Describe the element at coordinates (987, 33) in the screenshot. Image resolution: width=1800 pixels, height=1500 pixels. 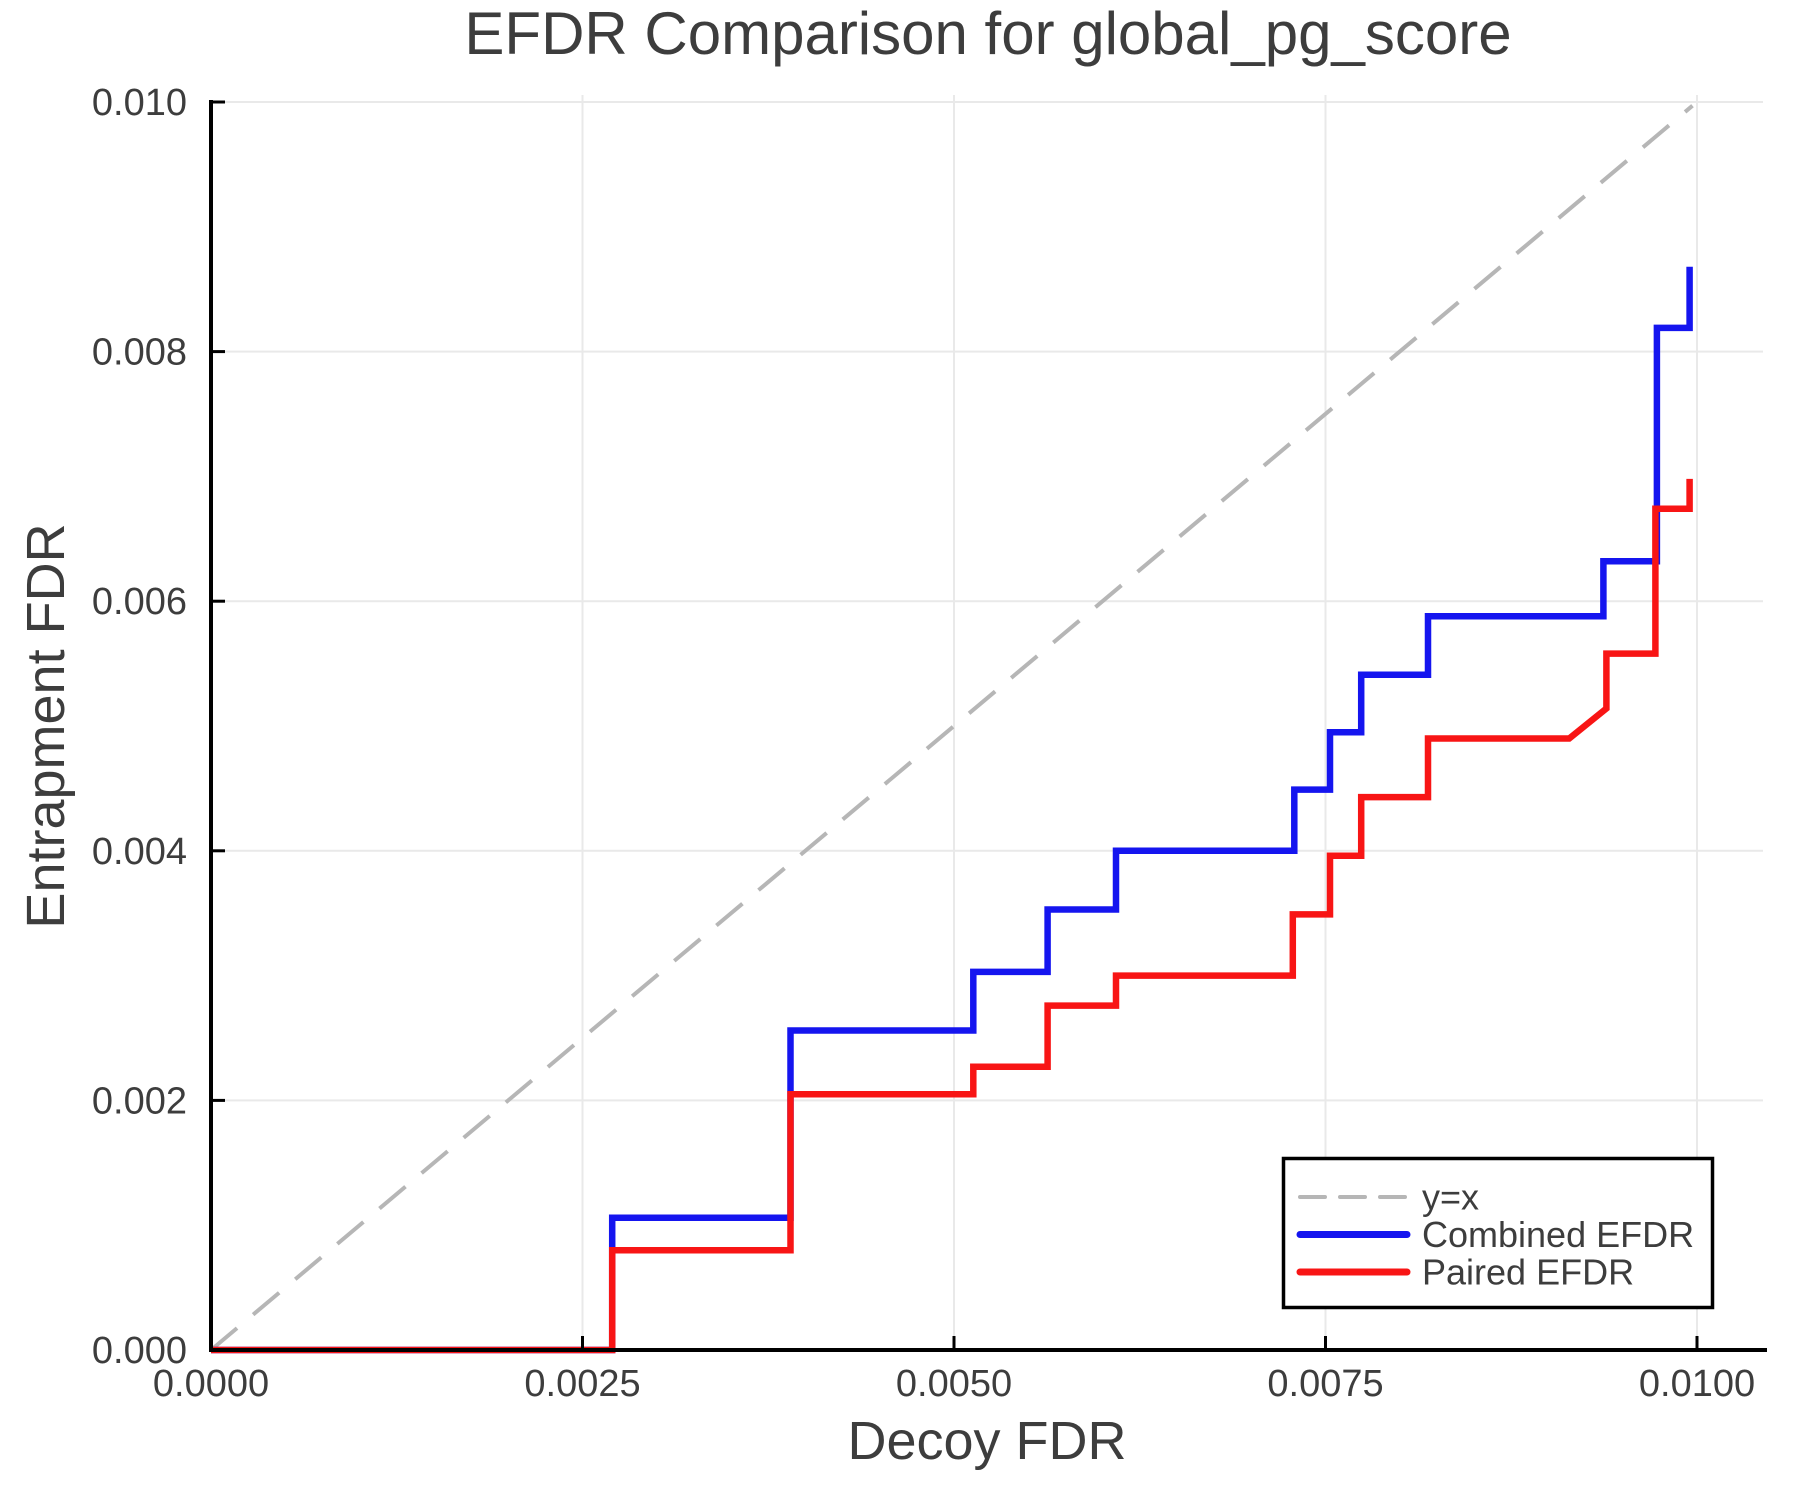
I see `chart-title: EFDR Comparison for global_pg_score` at that location.